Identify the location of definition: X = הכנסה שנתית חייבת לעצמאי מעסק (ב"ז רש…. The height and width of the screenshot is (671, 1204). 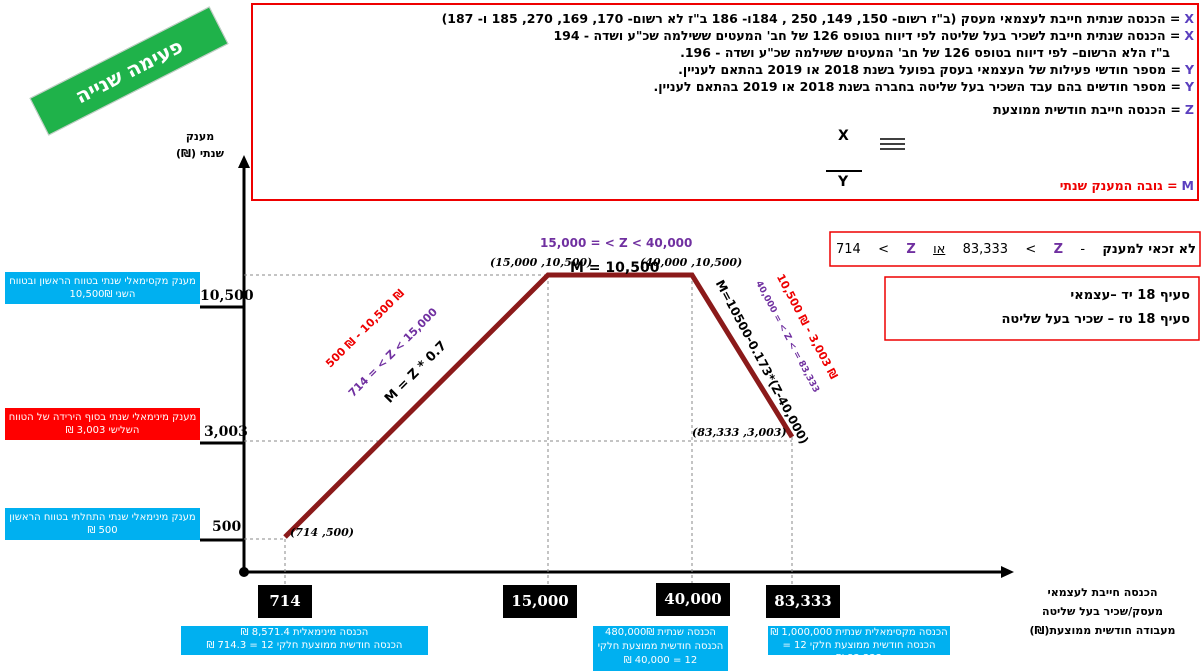
(729, 18).